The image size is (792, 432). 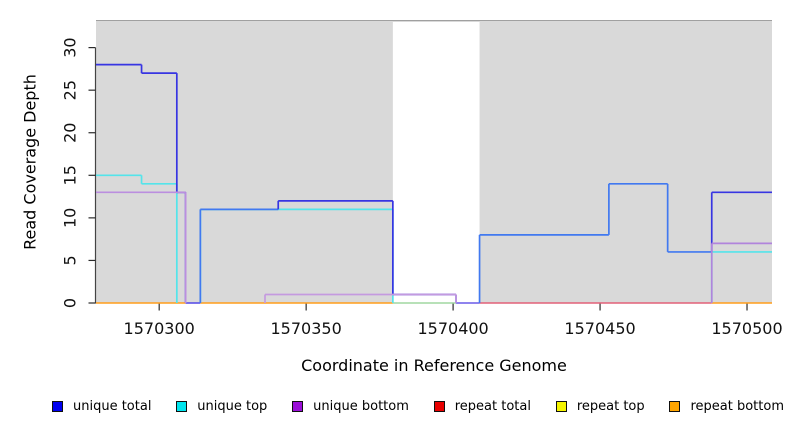 I want to click on x-tick-label: 1570450, so click(x=599, y=328).